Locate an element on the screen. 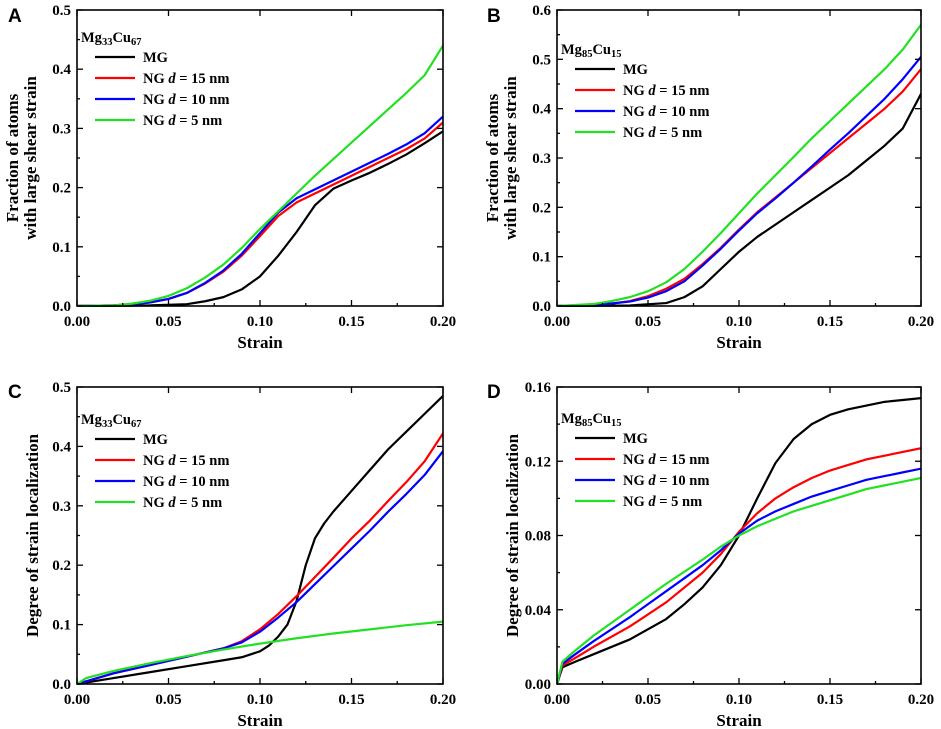  panel-letter: D is located at coordinates (494, 392).